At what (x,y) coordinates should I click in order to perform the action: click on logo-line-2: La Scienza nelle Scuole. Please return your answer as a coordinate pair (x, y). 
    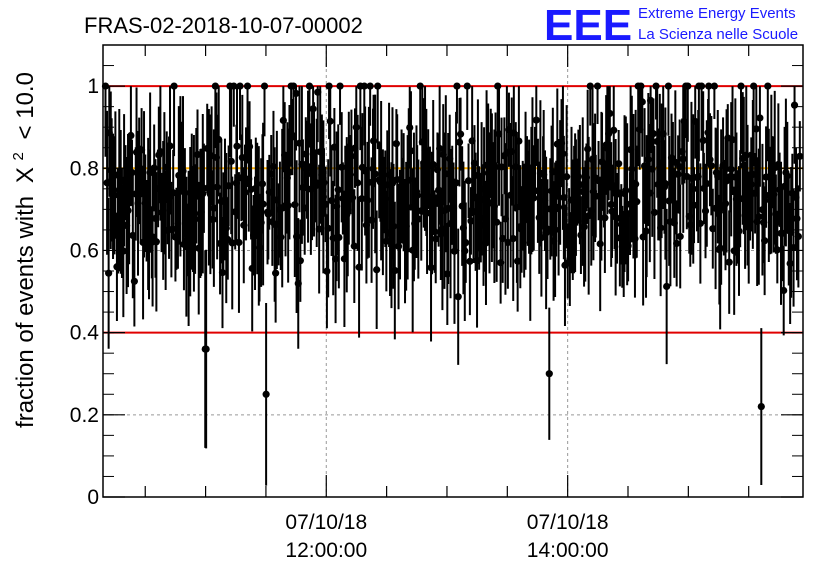
    Looking at the image, I should click on (718, 34).